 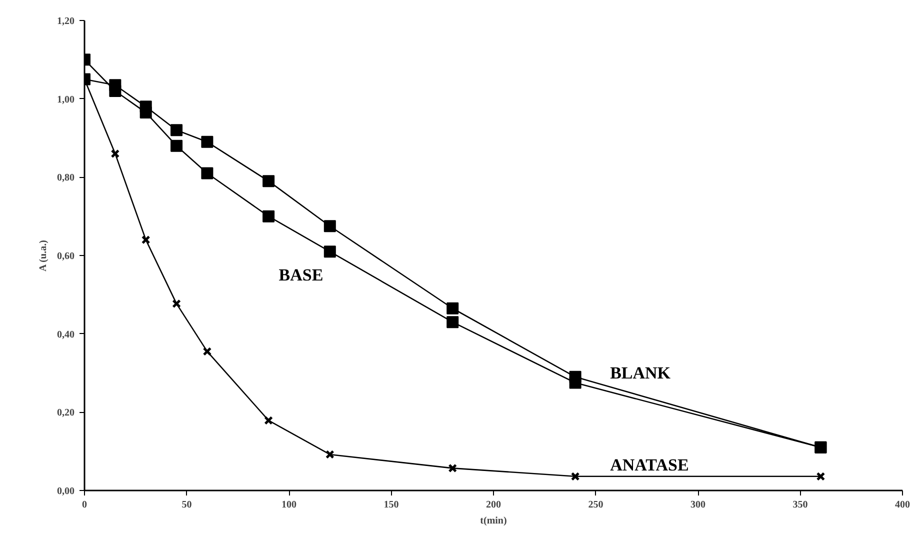 I want to click on x-tick-label: 400, so click(x=902, y=505).